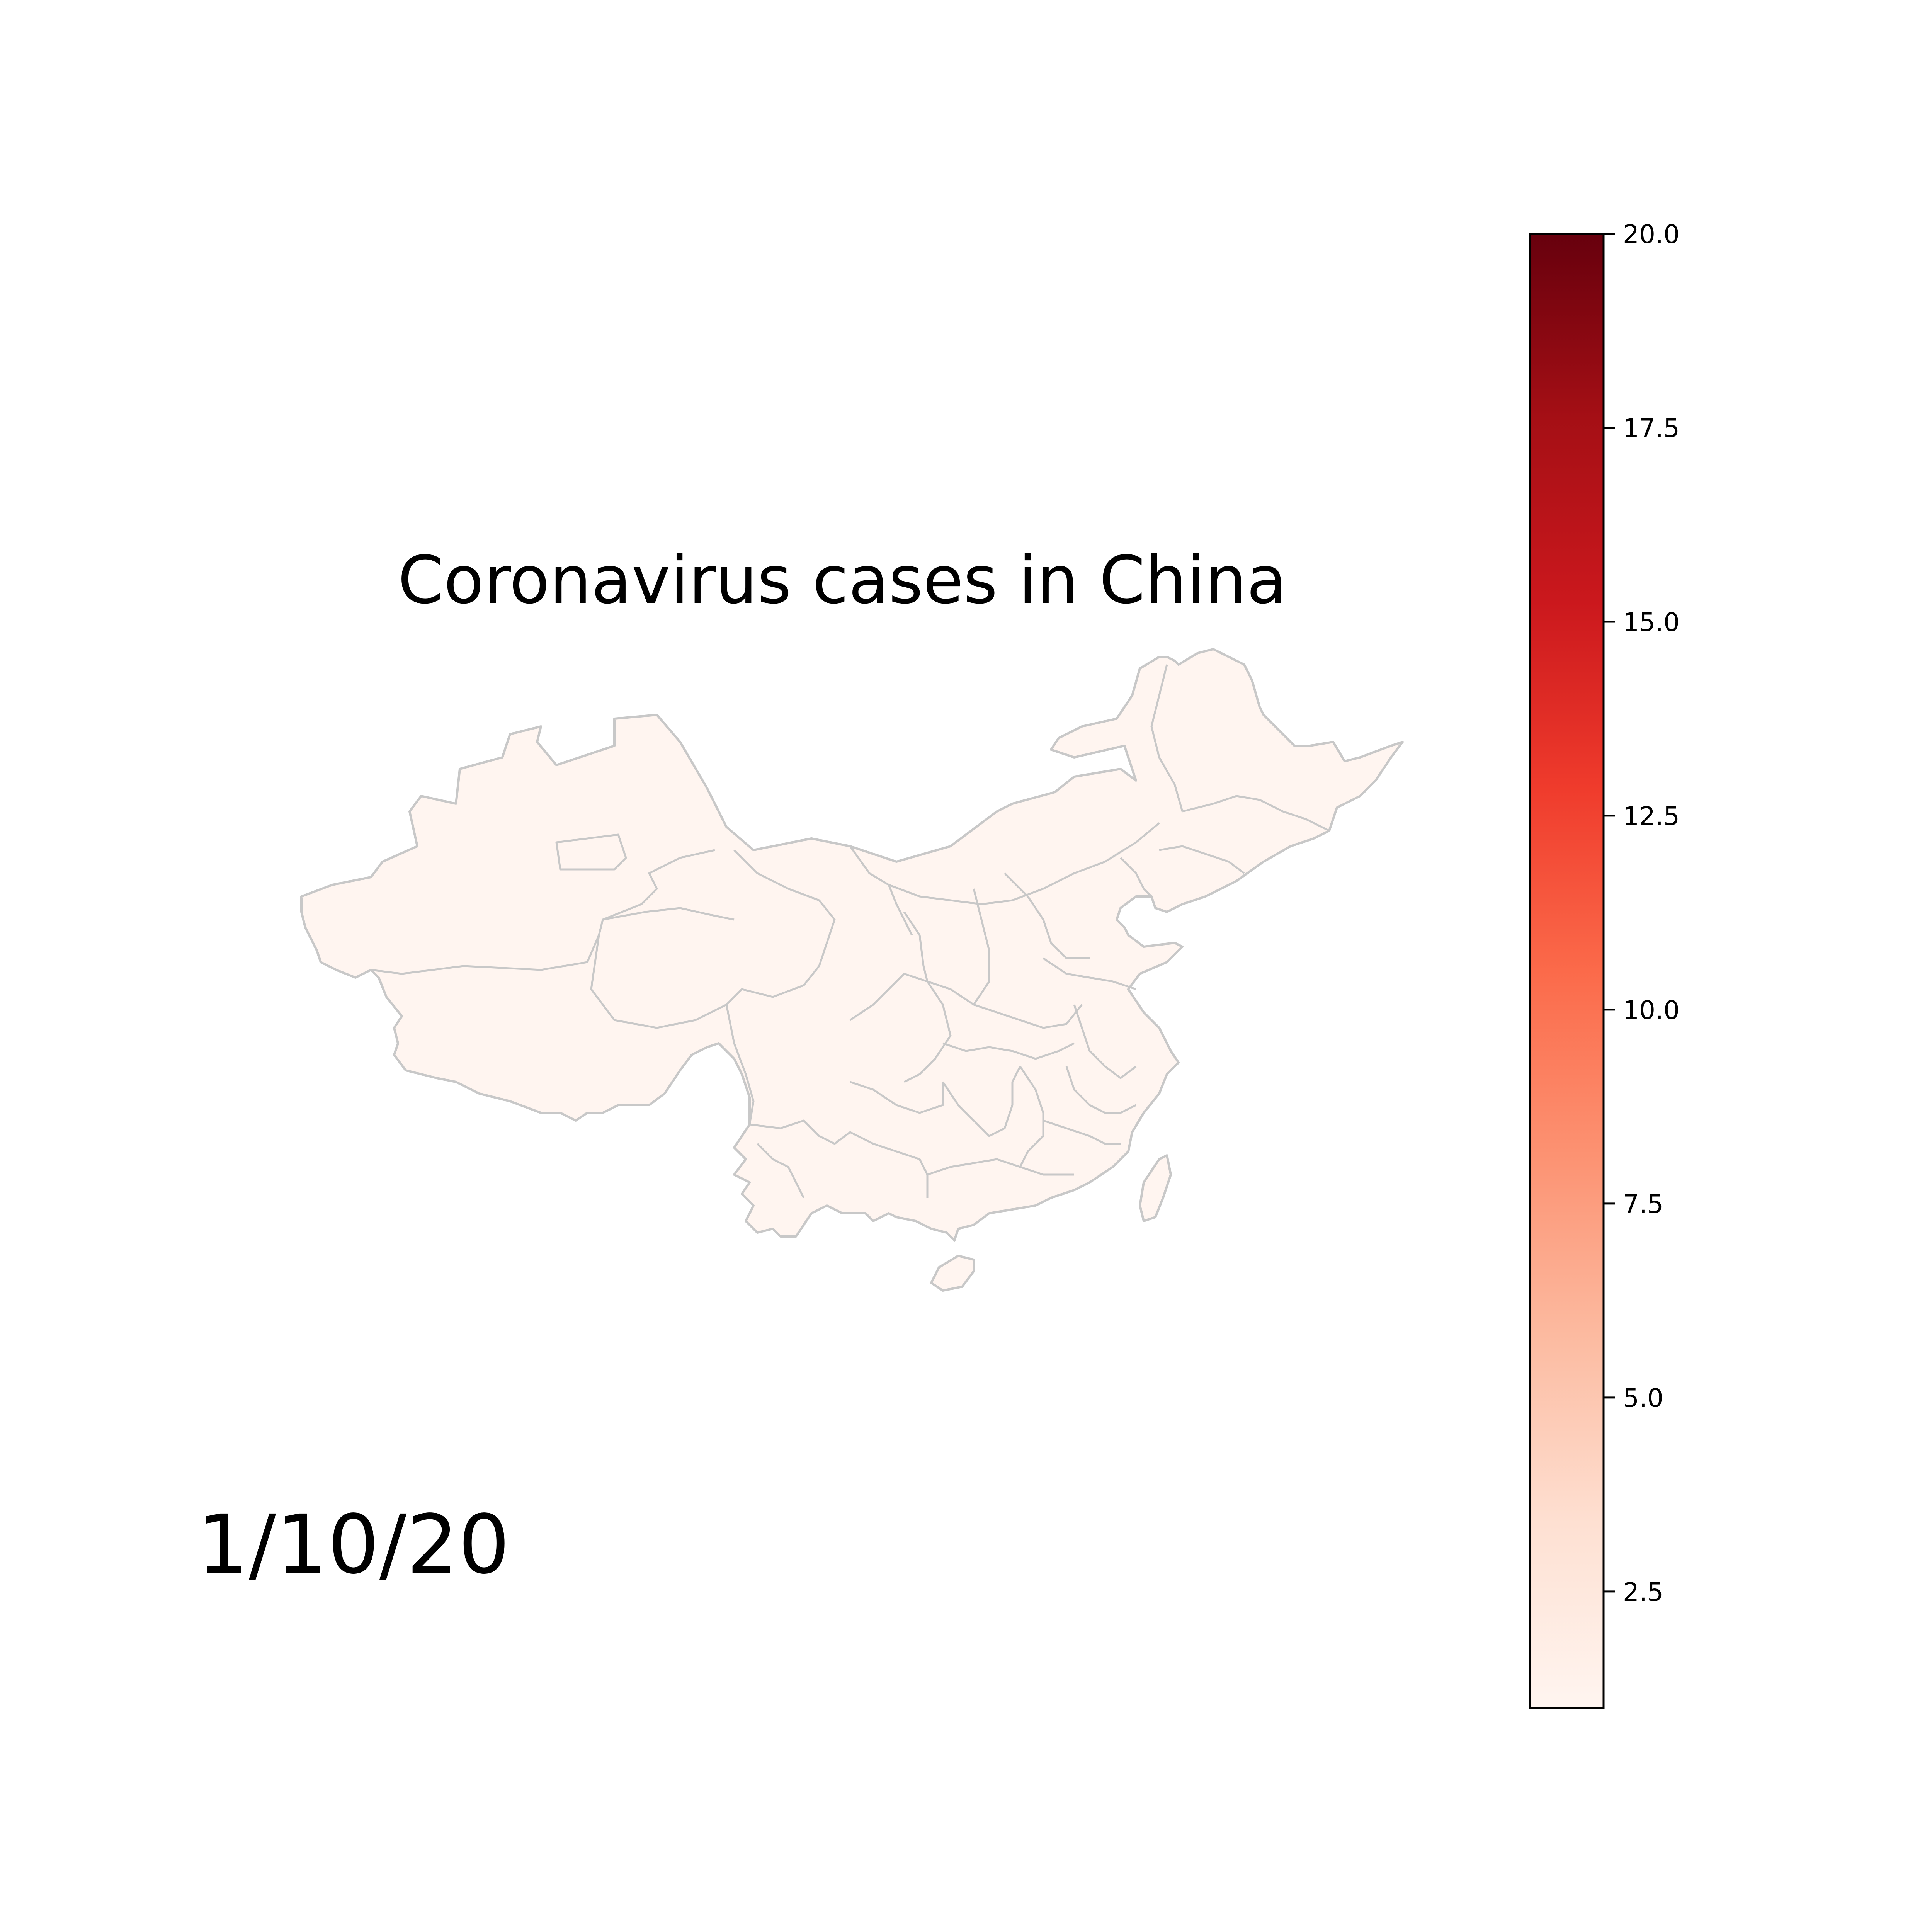 Image resolution: width=1932 pixels, height=1932 pixels. I want to click on border-tibet-sichuan, so click(740, 1064).